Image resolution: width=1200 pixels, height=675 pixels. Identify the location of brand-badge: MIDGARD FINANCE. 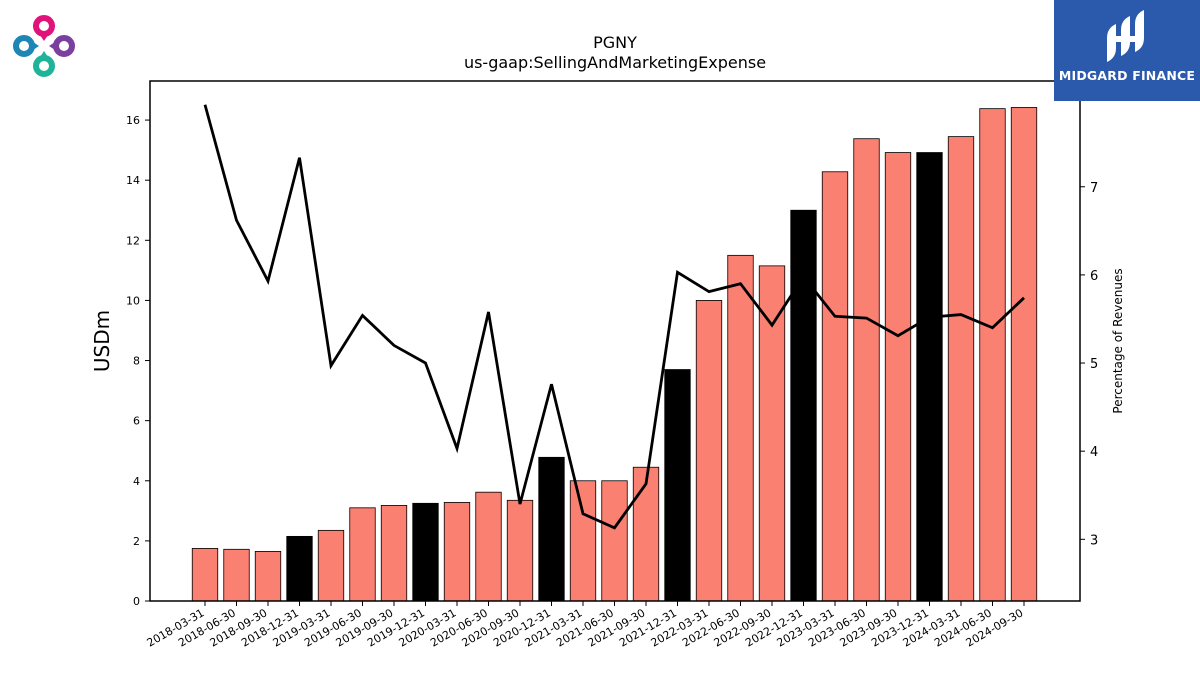
(1127, 50).